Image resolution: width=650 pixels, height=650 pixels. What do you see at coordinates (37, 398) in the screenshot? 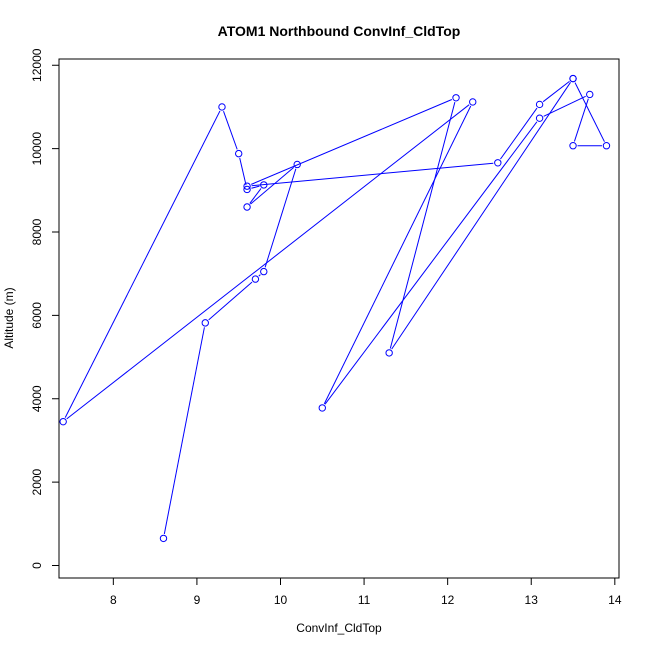
I see `y-tick-label: 4000` at bounding box center [37, 398].